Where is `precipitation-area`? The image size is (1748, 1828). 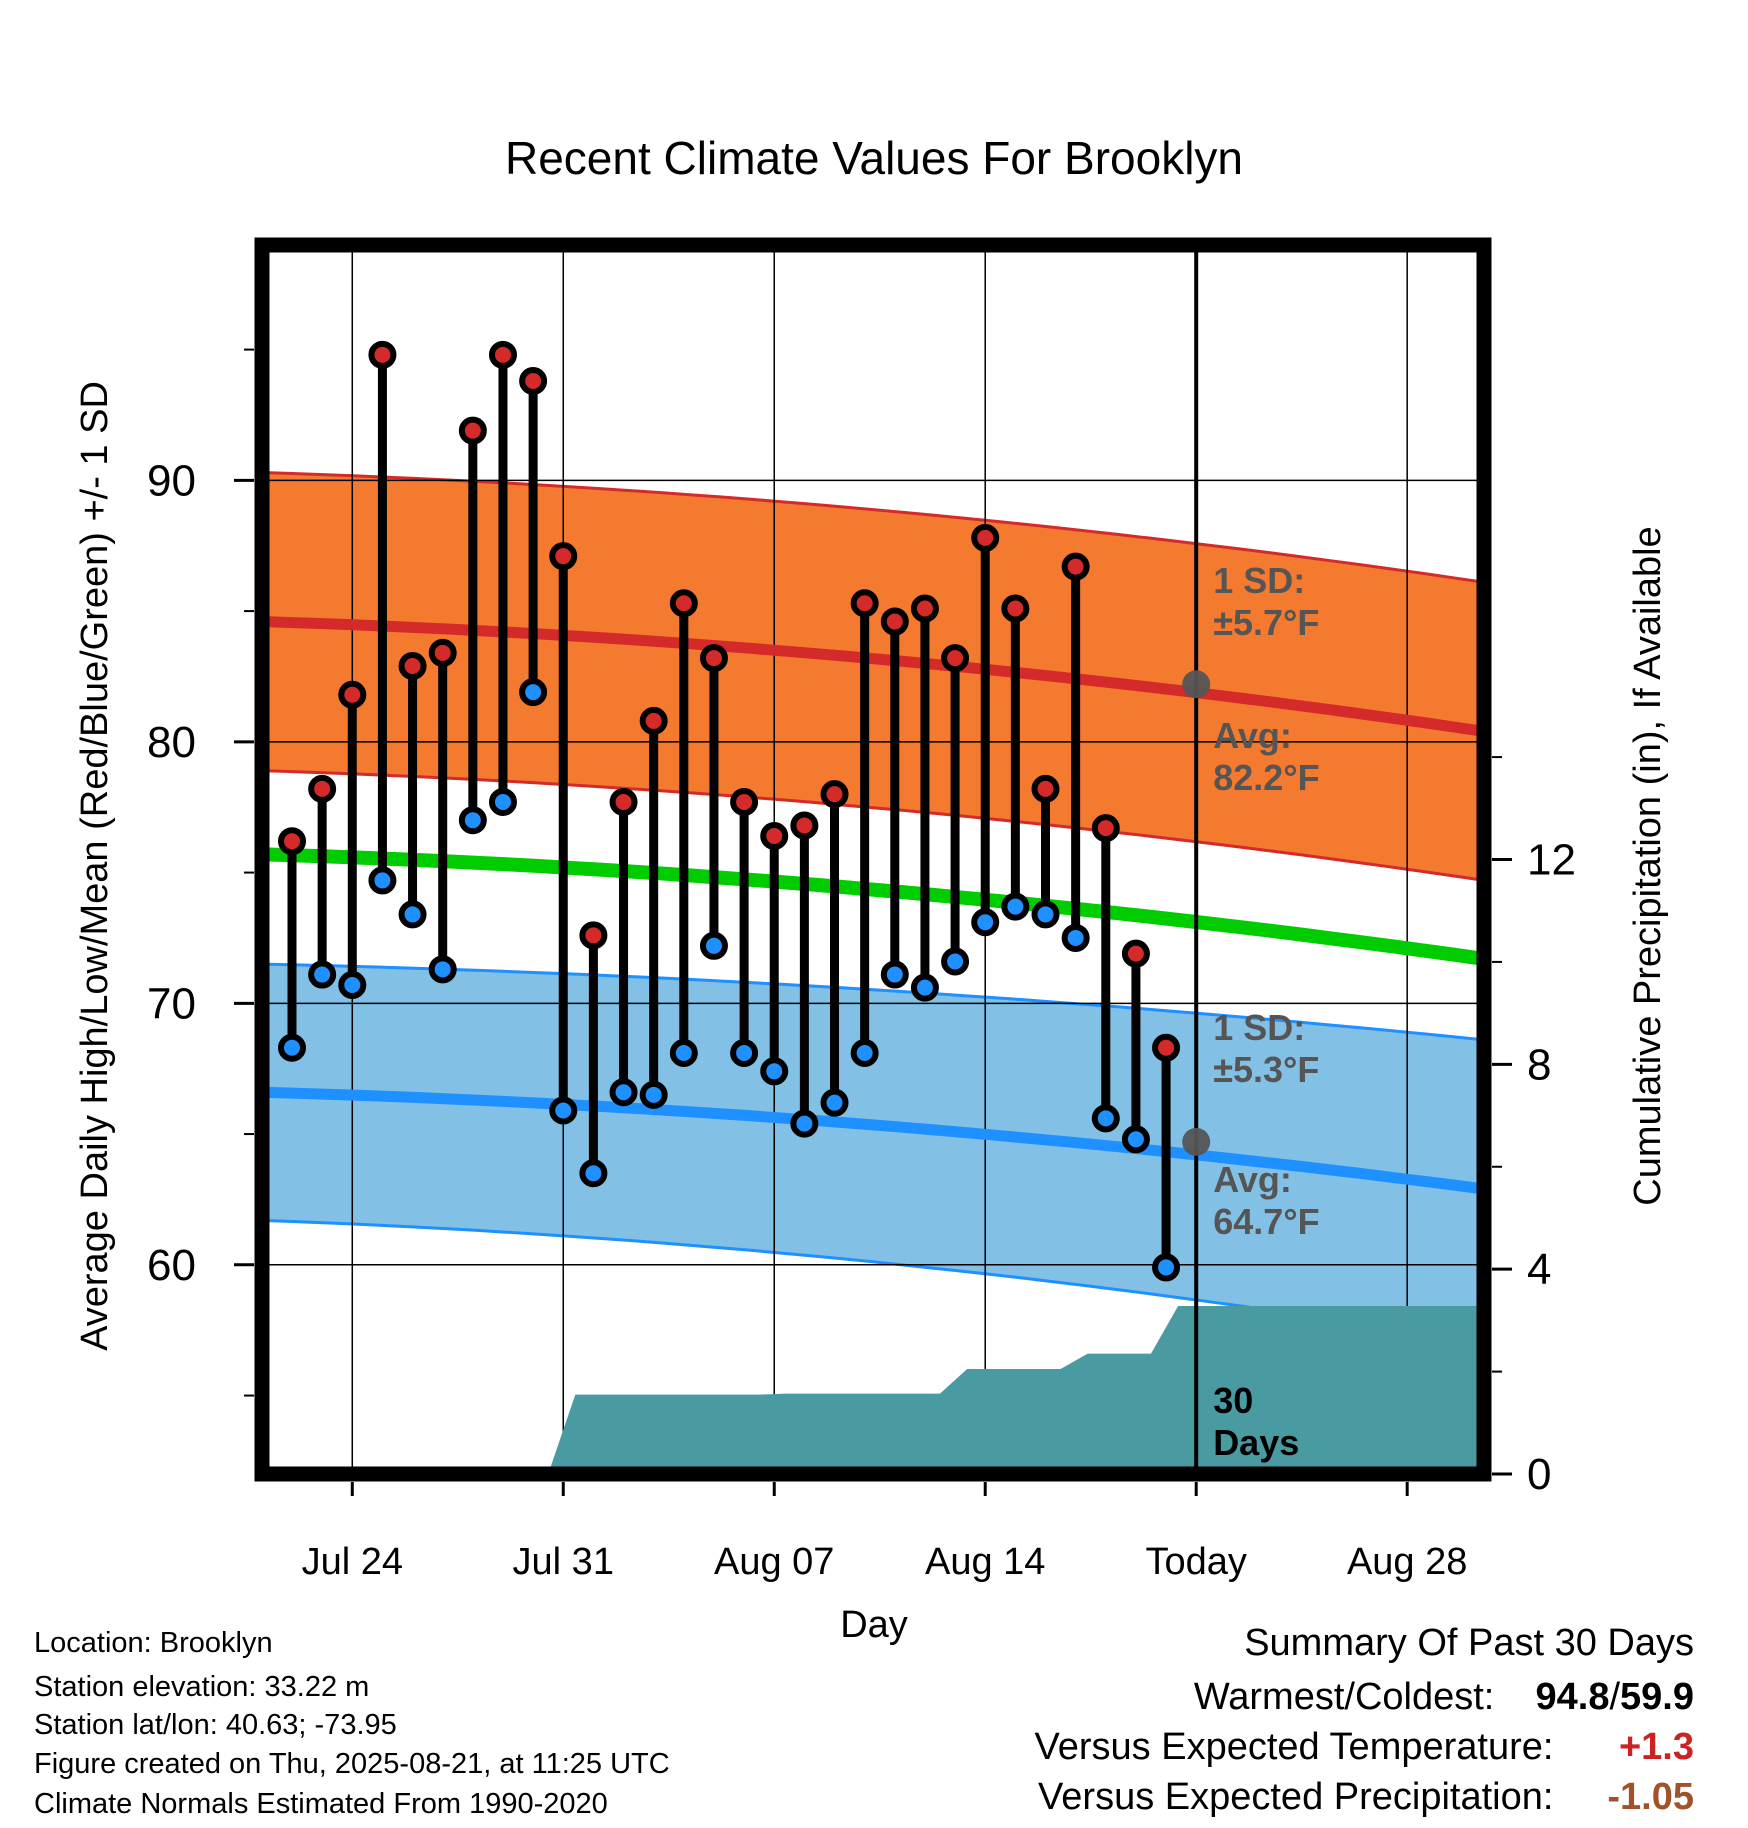
precipitation-area is located at coordinates (880, 1390).